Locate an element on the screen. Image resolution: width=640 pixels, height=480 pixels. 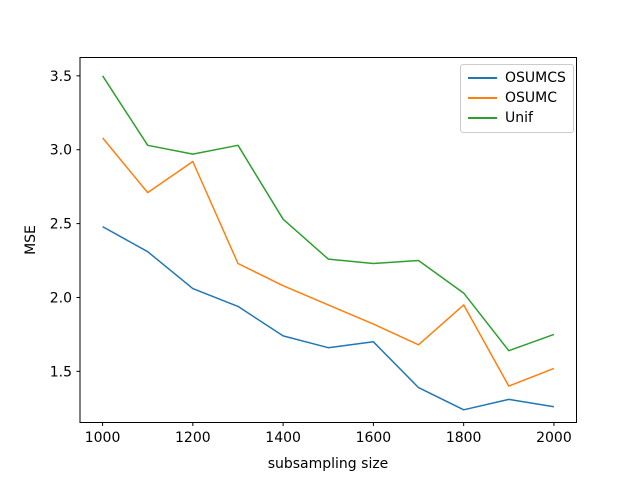
x-axis-tick-label: 1600 is located at coordinates (374, 438).